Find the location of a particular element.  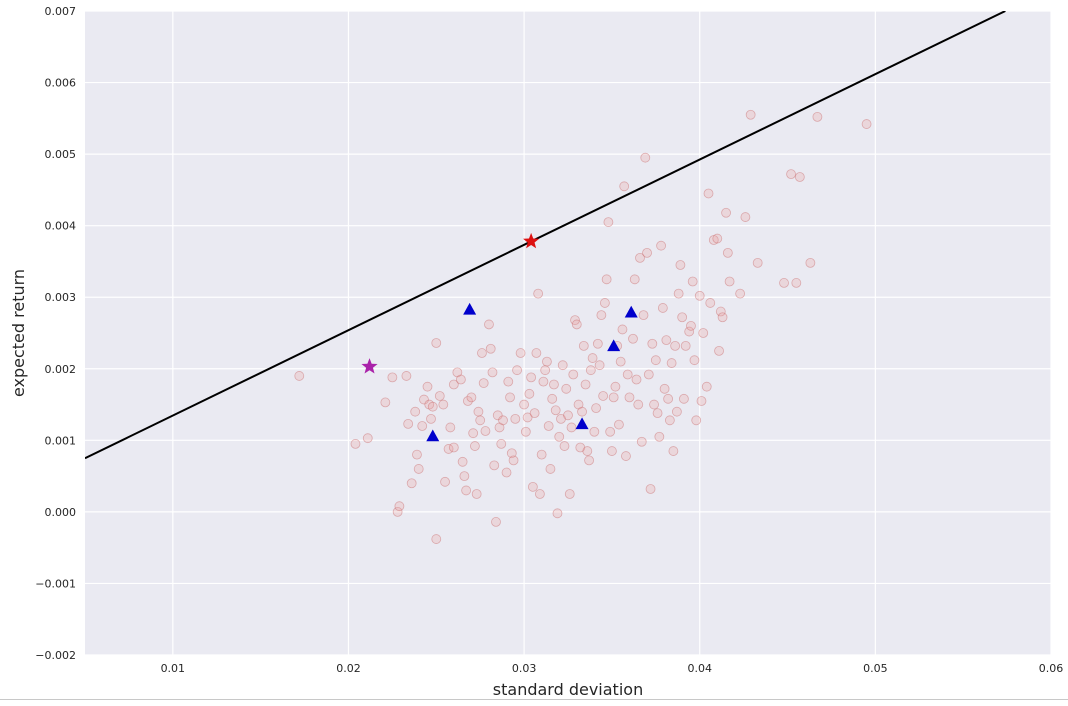

y-tick-label: 0.004 is located at coordinates (61, 226).